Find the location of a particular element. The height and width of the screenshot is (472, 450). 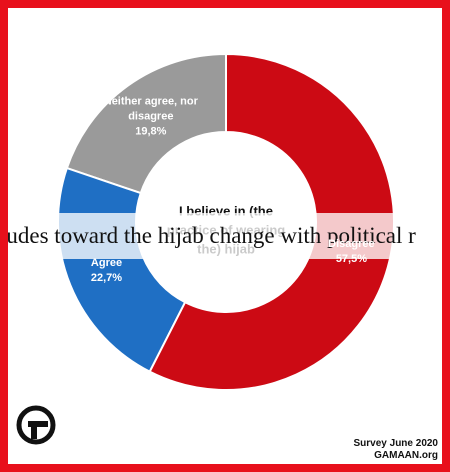

value-label: 57,5% is located at coordinates (351, 259).